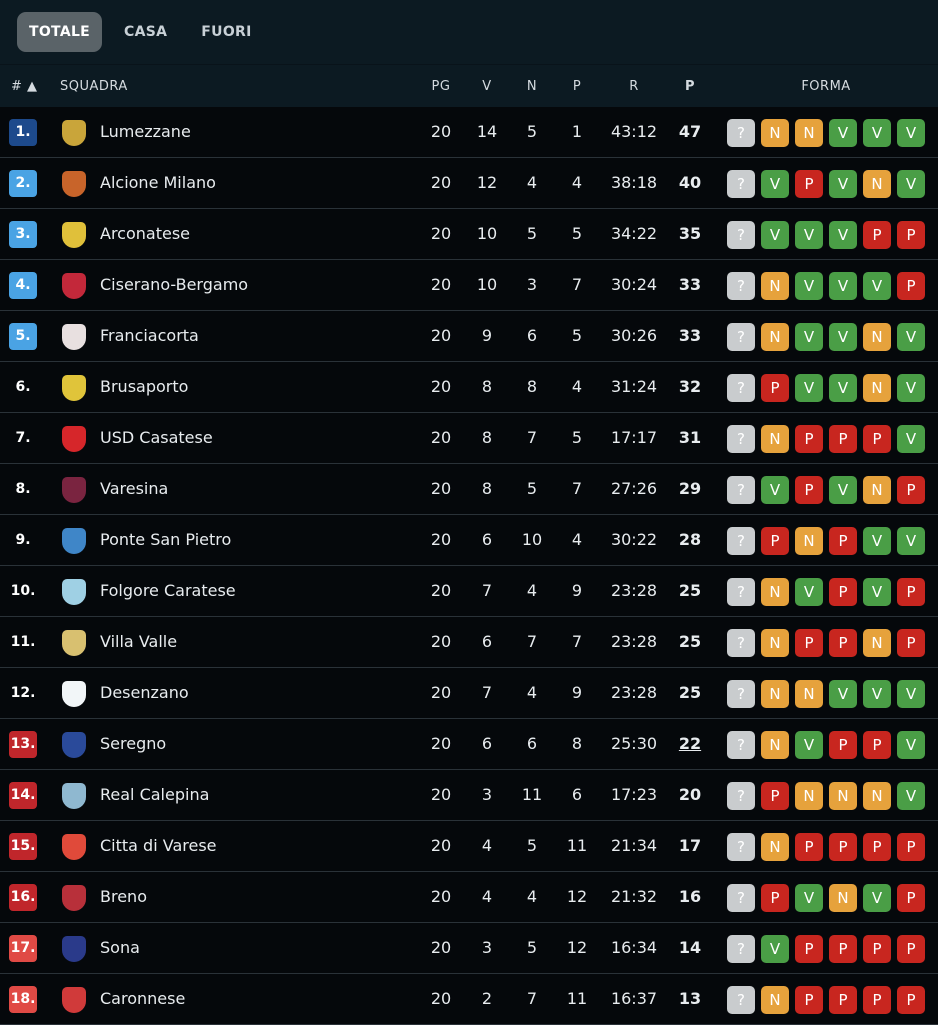  Describe the element at coordinates (469, 336) in the screenshot. I see `table-row: 5. Franciacorta 20 9 6 5 30:26 33? N V V N V` at that location.